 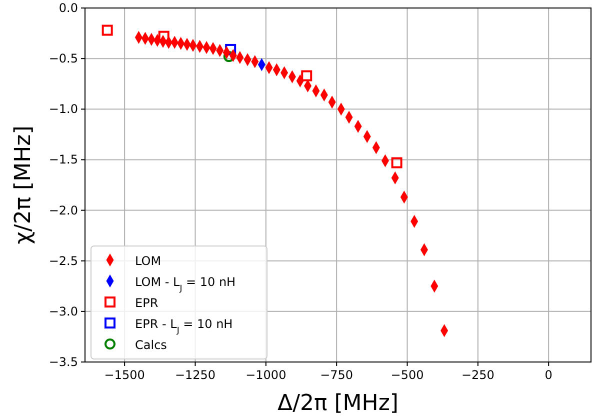 What do you see at coordinates (68, 8) in the screenshot?
I see `y-tick-label: 0.0` at bounding box center [68, 8].